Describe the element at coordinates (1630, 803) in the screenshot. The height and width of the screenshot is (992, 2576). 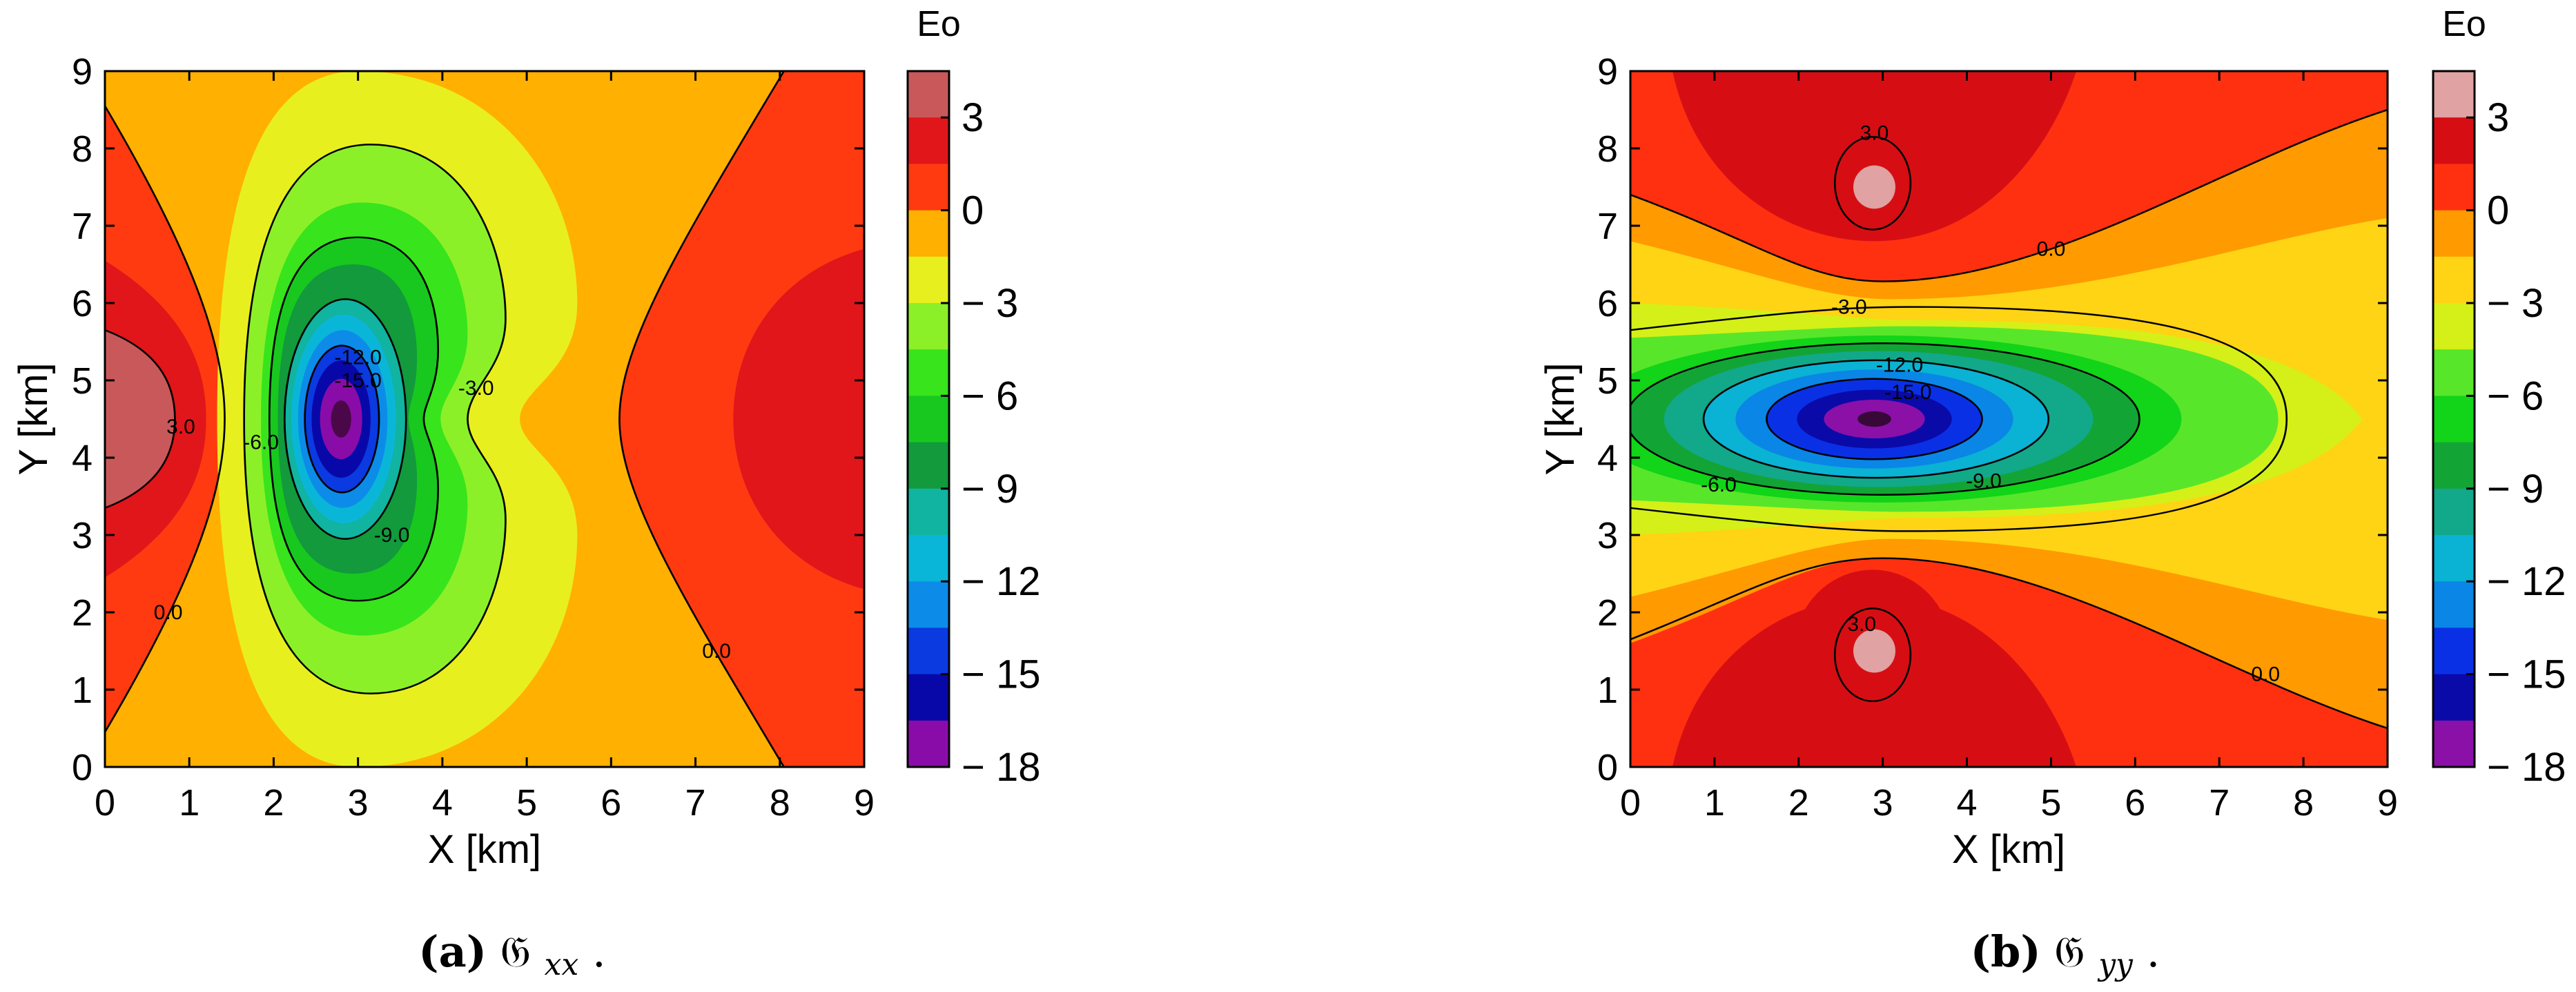
I see `x-tick-label: 0` at that location.